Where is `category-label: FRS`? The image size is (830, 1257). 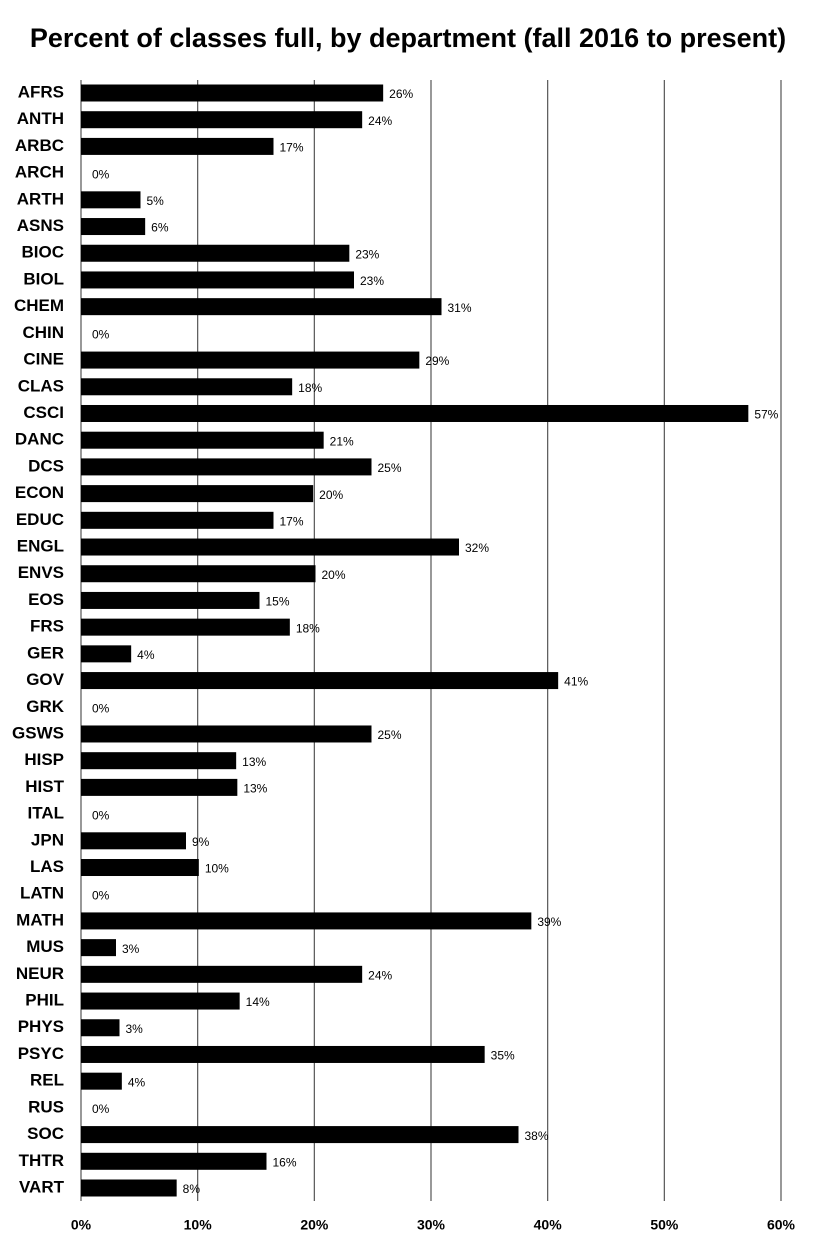 category-label: FRS is located at coordinates (47, 626).